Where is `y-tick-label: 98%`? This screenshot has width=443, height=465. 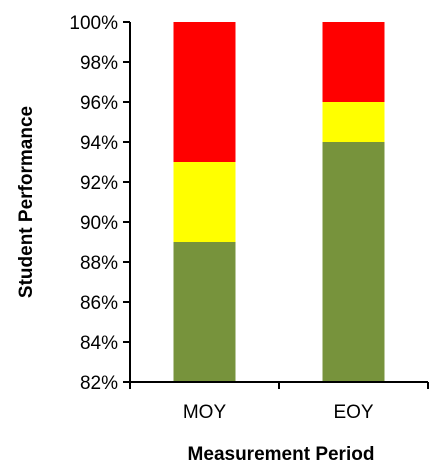 y-tick-label: 98% is located at coordinates (99, 63).